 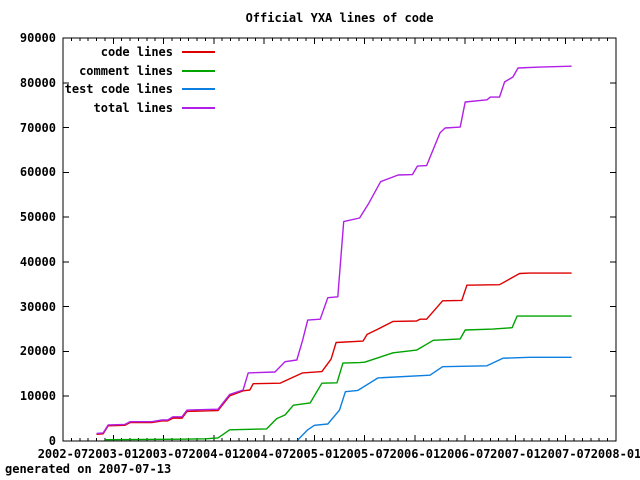 I want to click on series-line-test, so click(x=434, y=398).